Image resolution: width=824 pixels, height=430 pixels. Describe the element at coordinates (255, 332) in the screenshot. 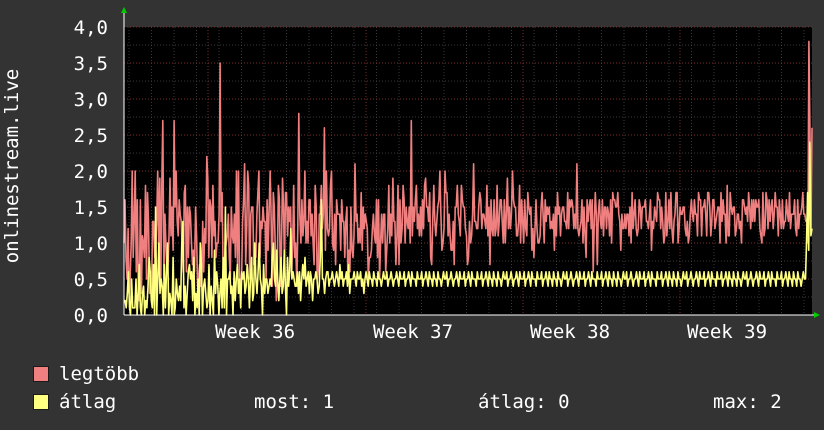

I see `x-tick-label: Week 36` at that location.